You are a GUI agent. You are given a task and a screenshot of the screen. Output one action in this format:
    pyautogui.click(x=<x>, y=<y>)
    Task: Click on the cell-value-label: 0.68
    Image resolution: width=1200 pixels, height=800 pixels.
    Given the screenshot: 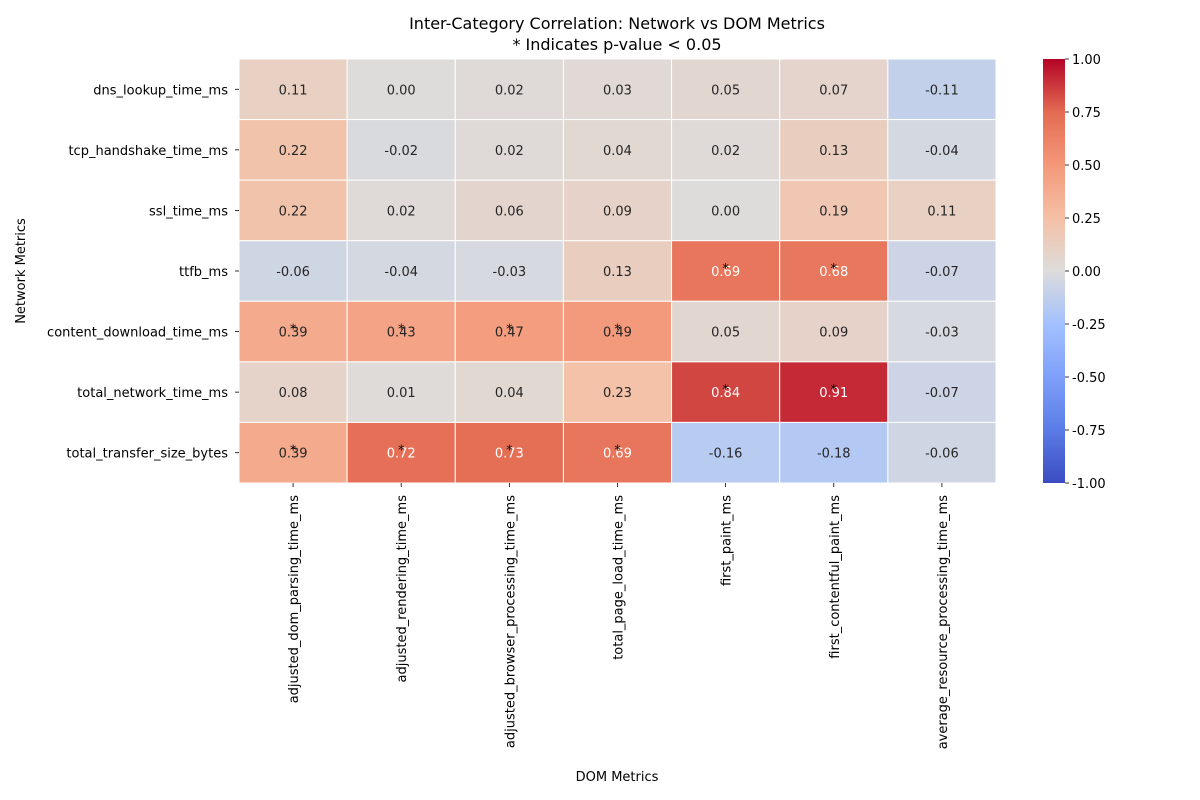 What is the action you would take?
    pyautogui.click(x=833, y=272)
    